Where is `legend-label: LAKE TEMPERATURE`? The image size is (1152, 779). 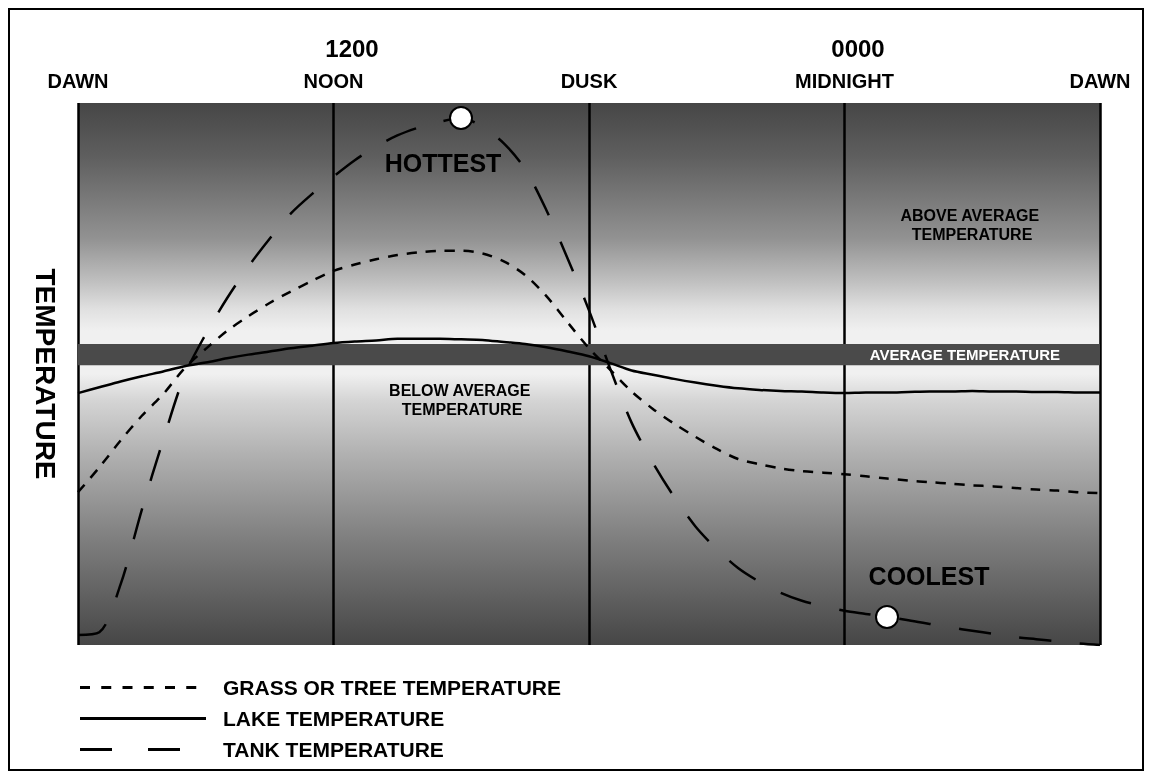 legend-label: LAKE TEMPERATURE is located at coordinates (334, 718).